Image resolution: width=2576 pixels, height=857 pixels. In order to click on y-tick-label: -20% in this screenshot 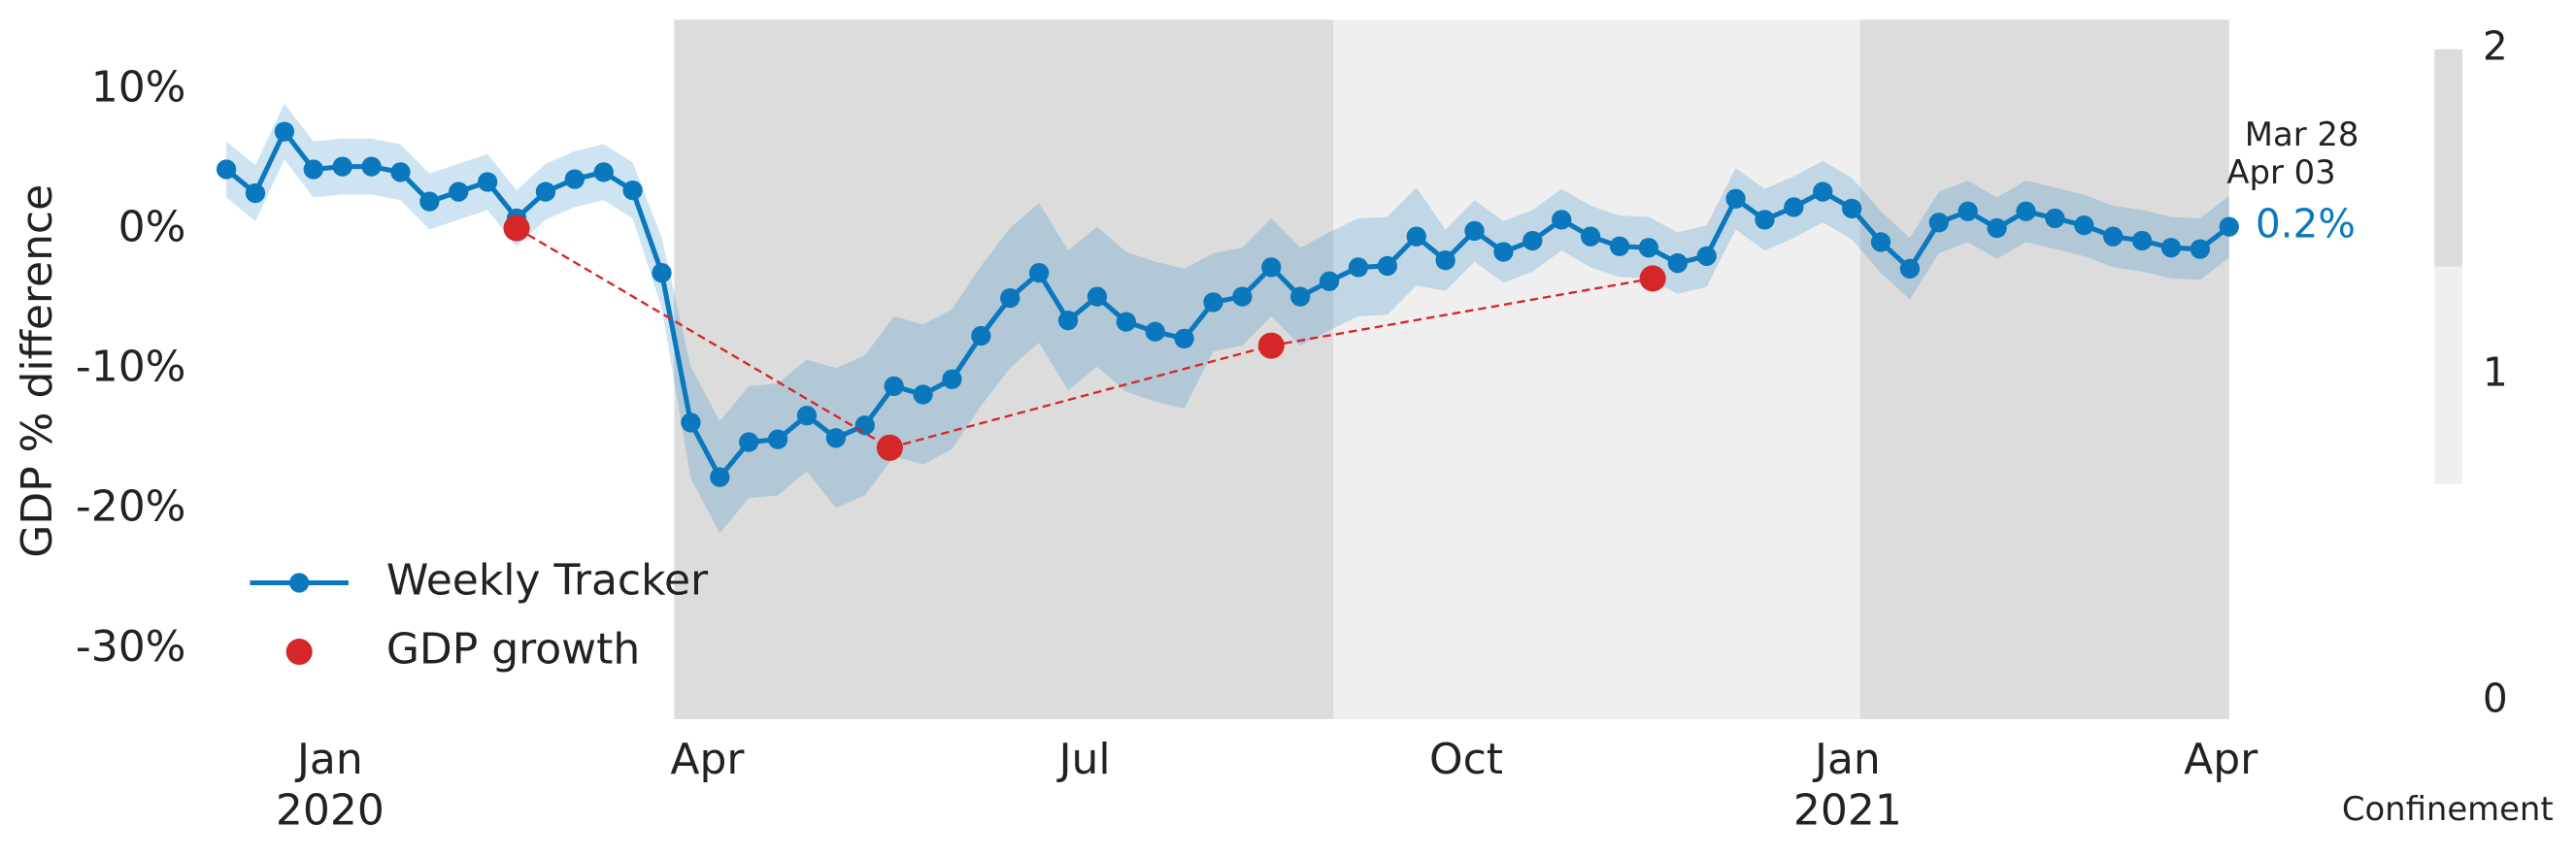, I will do `click(131, 507)`.